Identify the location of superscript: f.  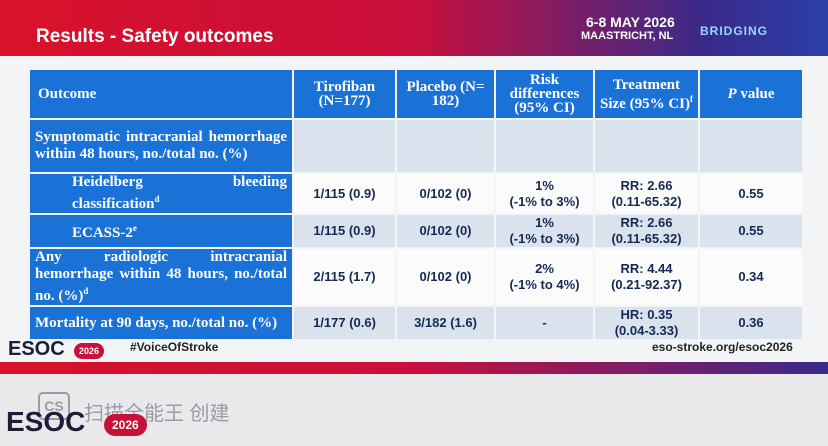
(691, 98).